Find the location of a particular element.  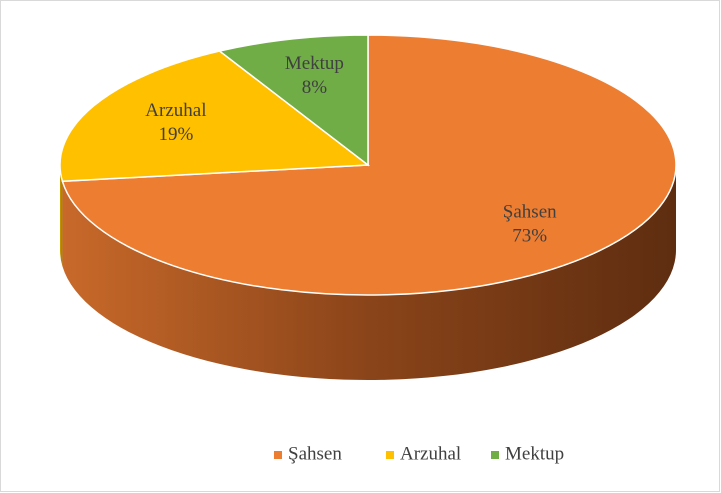

pie-side is located at coordinates (61, 216).